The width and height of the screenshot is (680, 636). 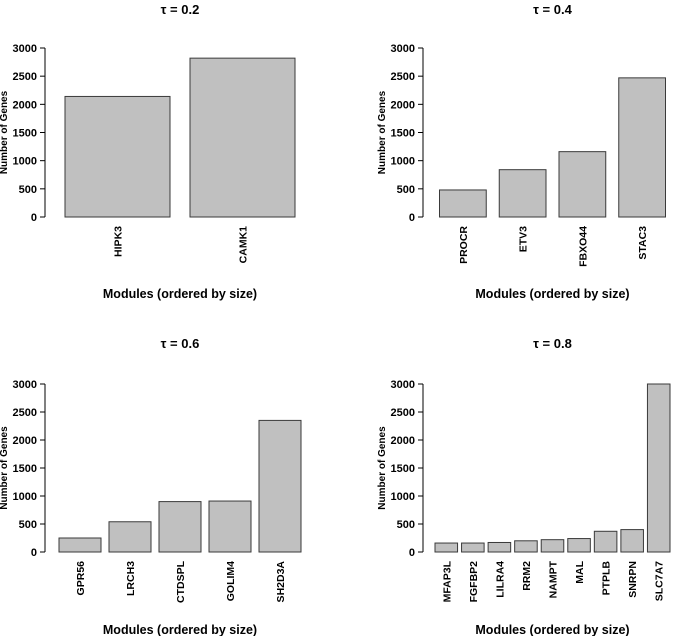 I want to click on x-category-label: CTDSPL, so click(x=181, y=581).